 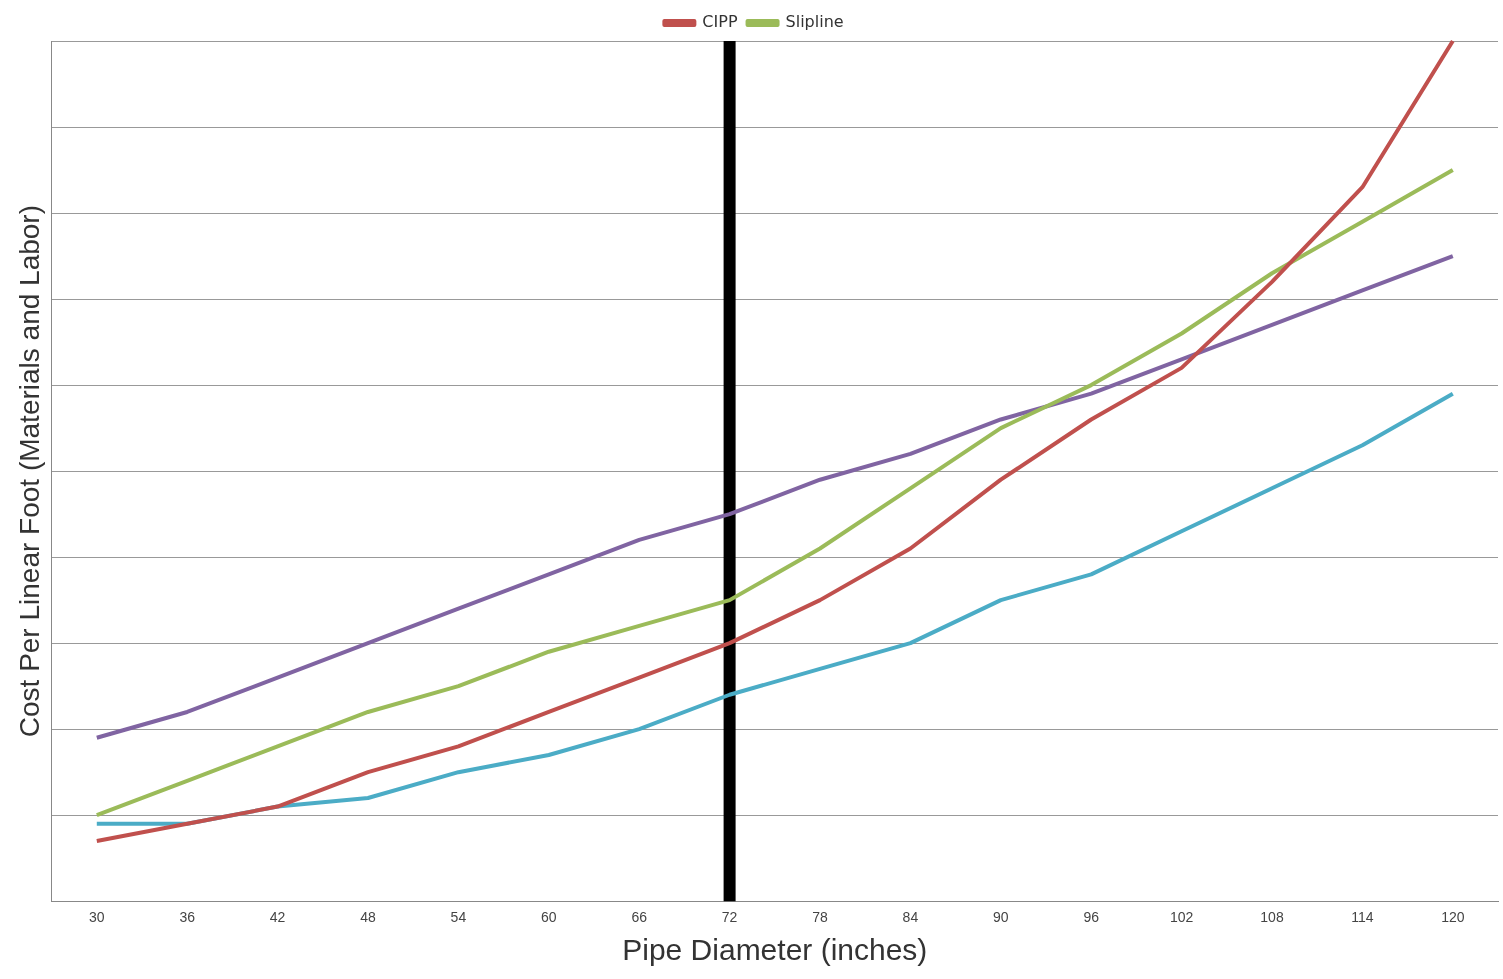 I want to click on x-tick-label: 114, so click(x=1362, y=917).